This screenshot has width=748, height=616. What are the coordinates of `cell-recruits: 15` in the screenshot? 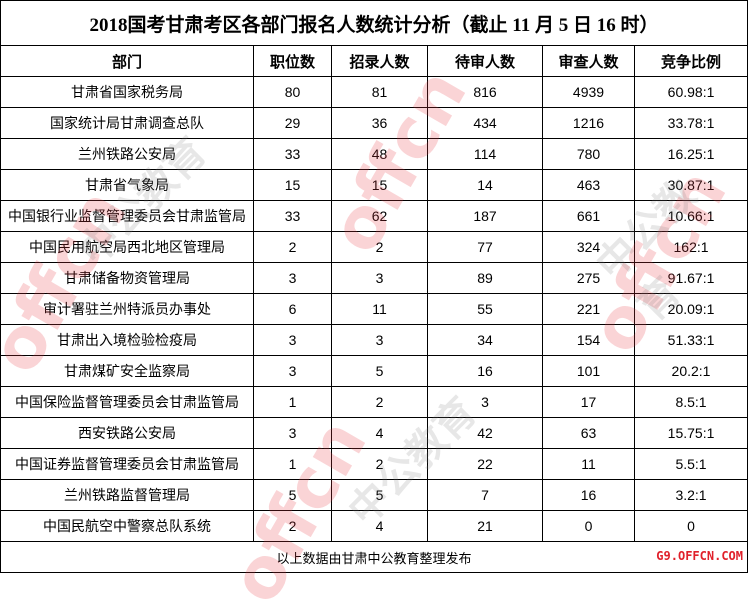 It's located at (379, 185).